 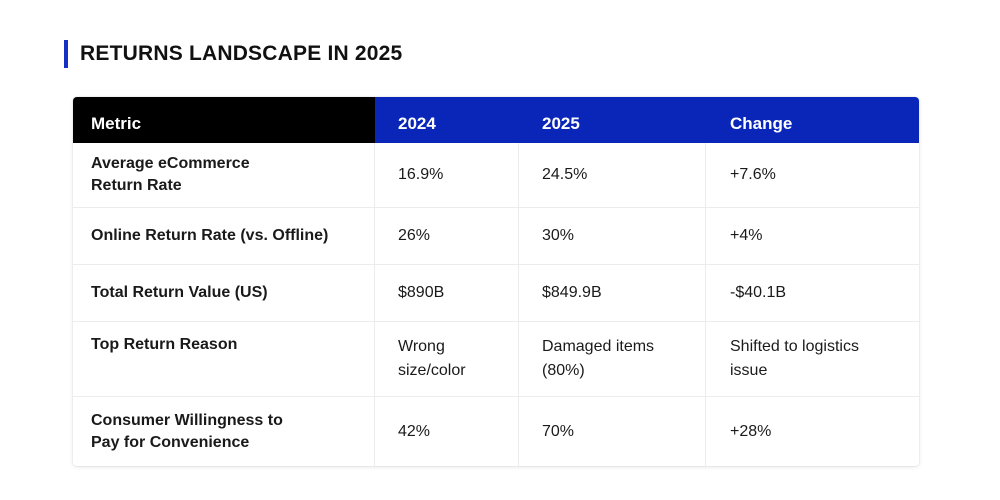 What do you see at coordinates (224, 236) in the screenshot?
I see `metric-cell: Online Return Rate (vs. Offline)` at bounding box center [224, 236].